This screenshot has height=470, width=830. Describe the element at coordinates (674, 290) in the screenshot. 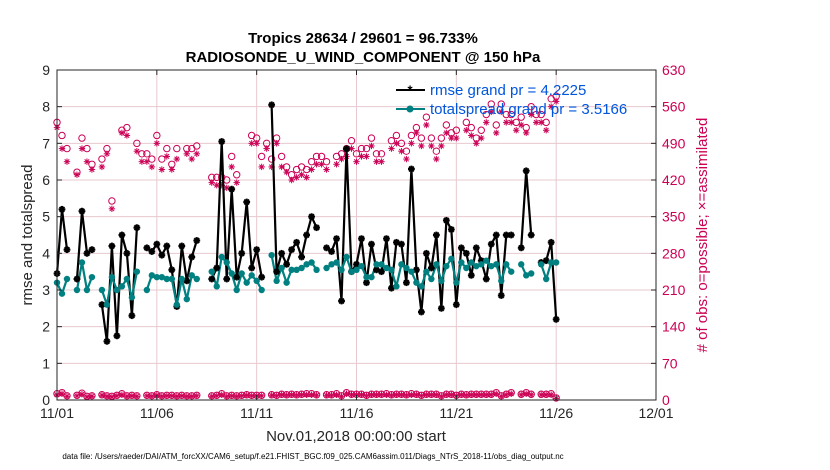

I see `y-right-tick-label: 210` at that location.